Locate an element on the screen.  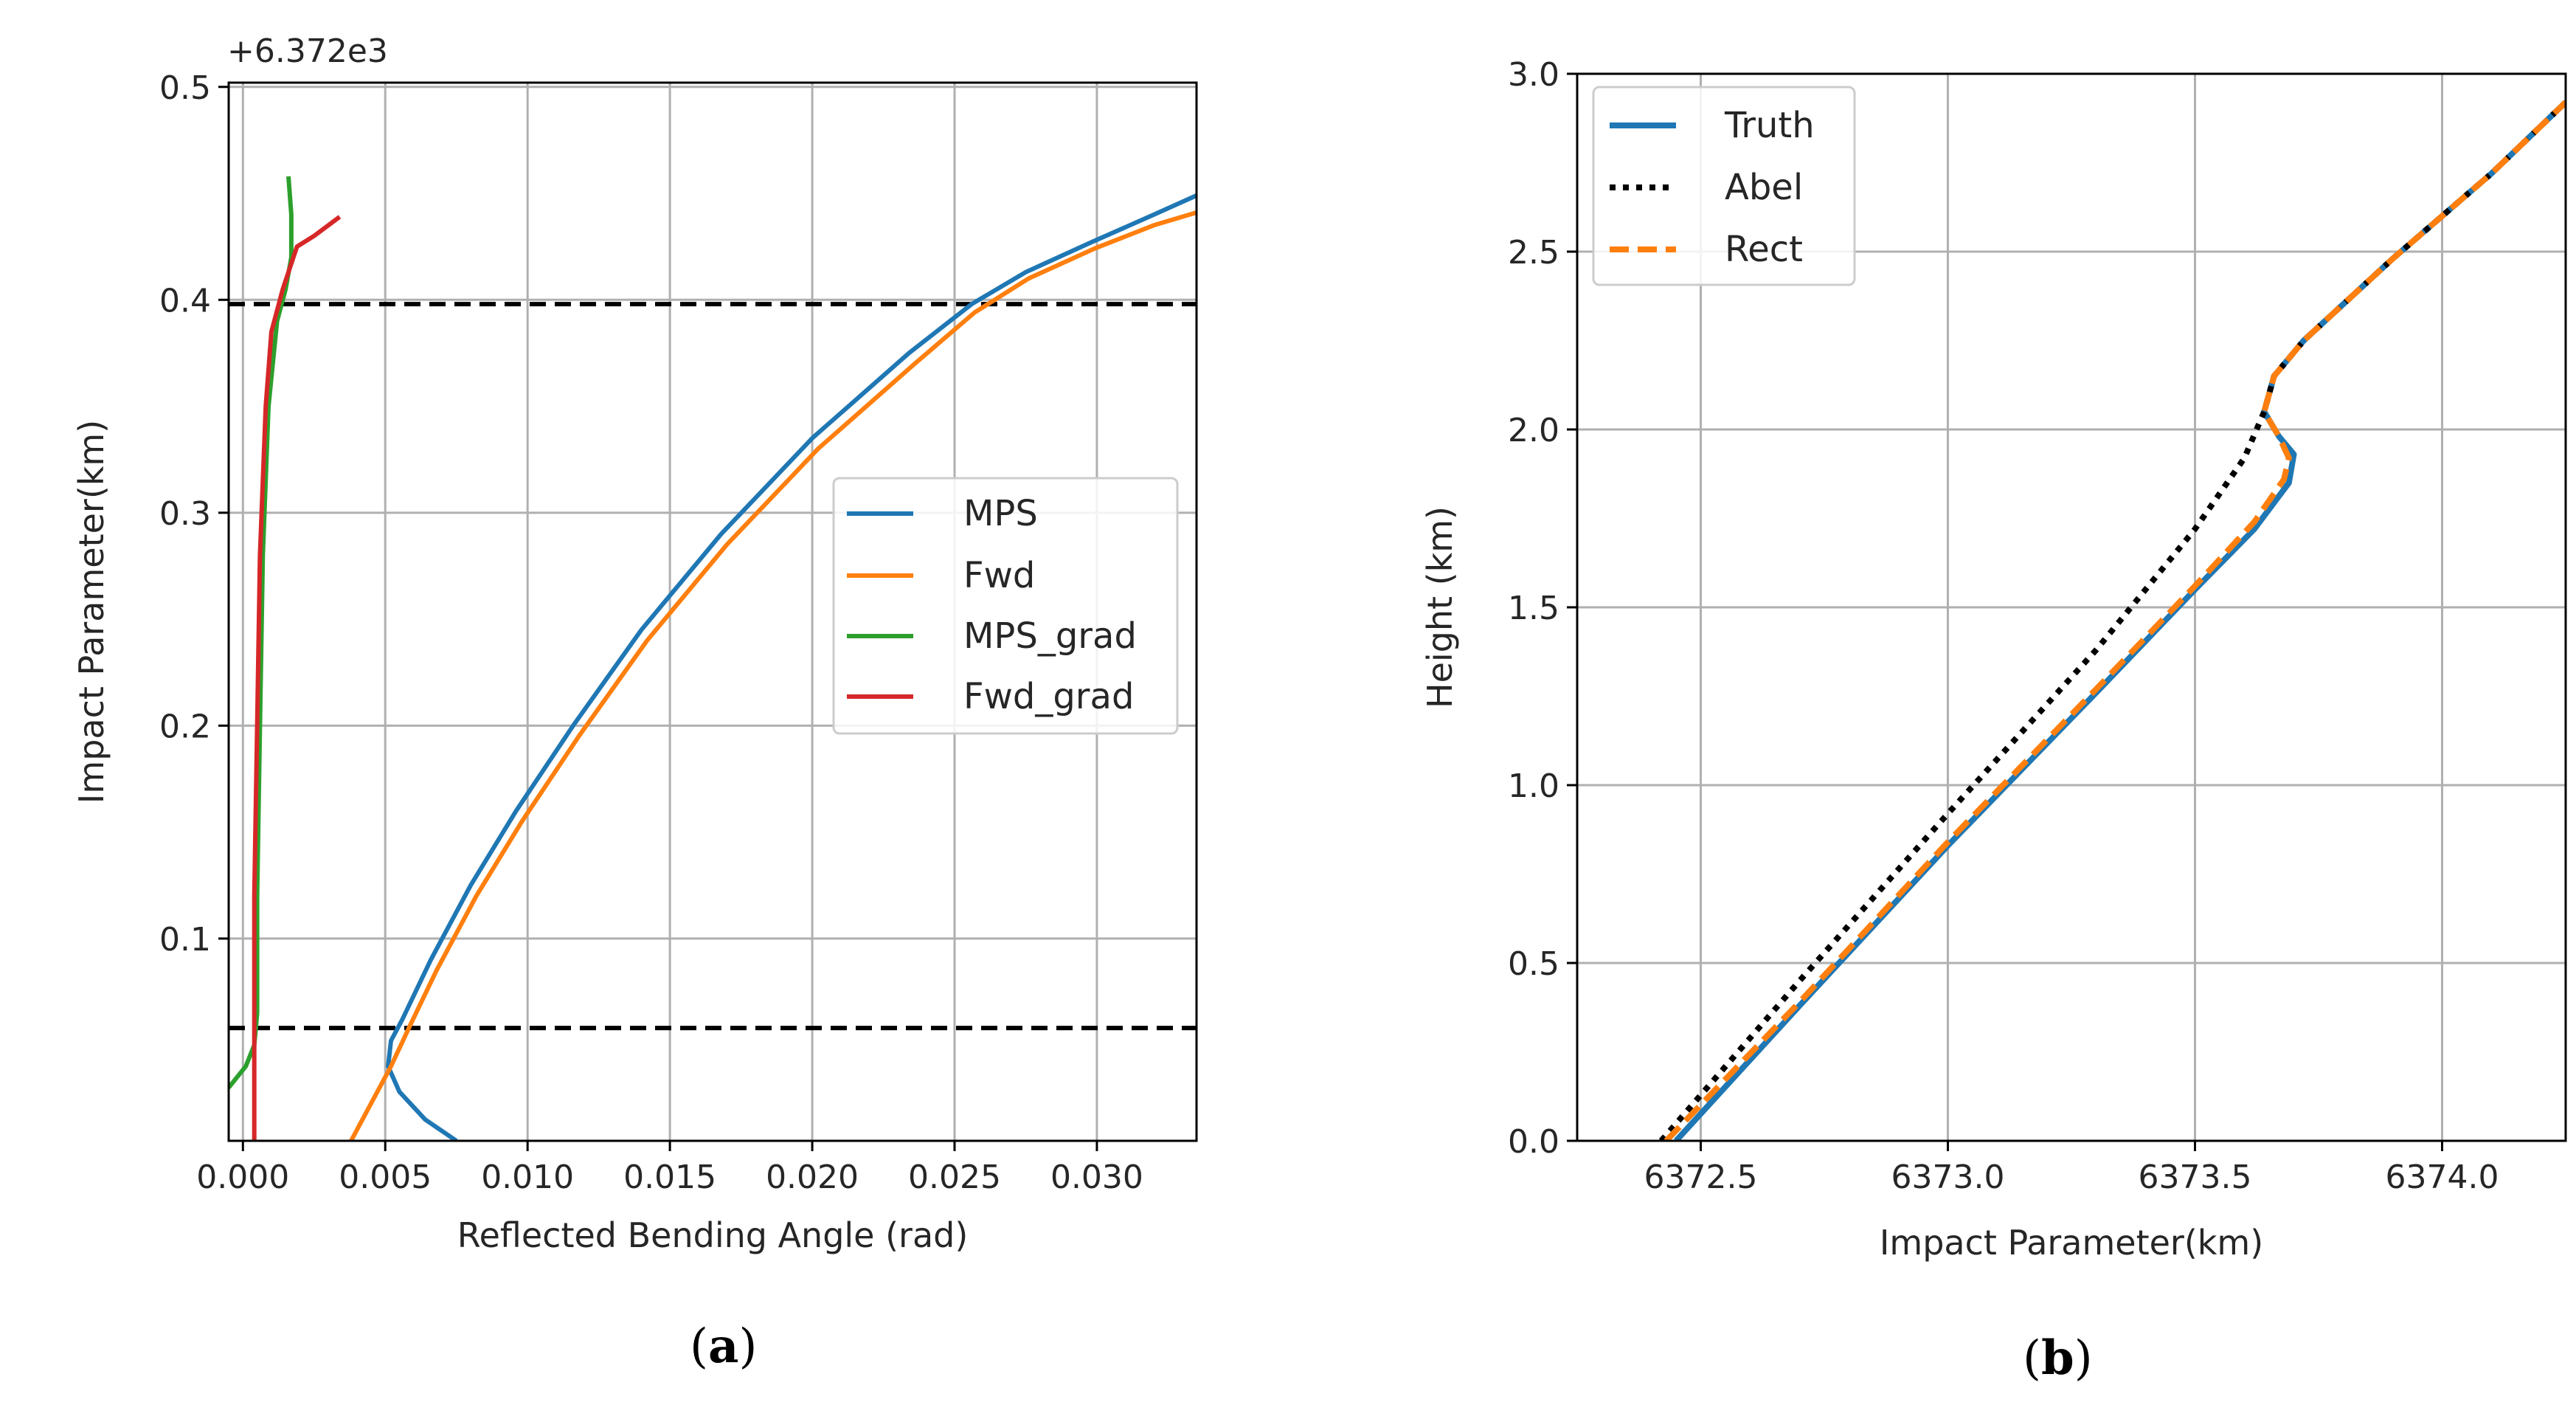
b-legend-label-truth: Truth is located at coordinates (1770, 125).